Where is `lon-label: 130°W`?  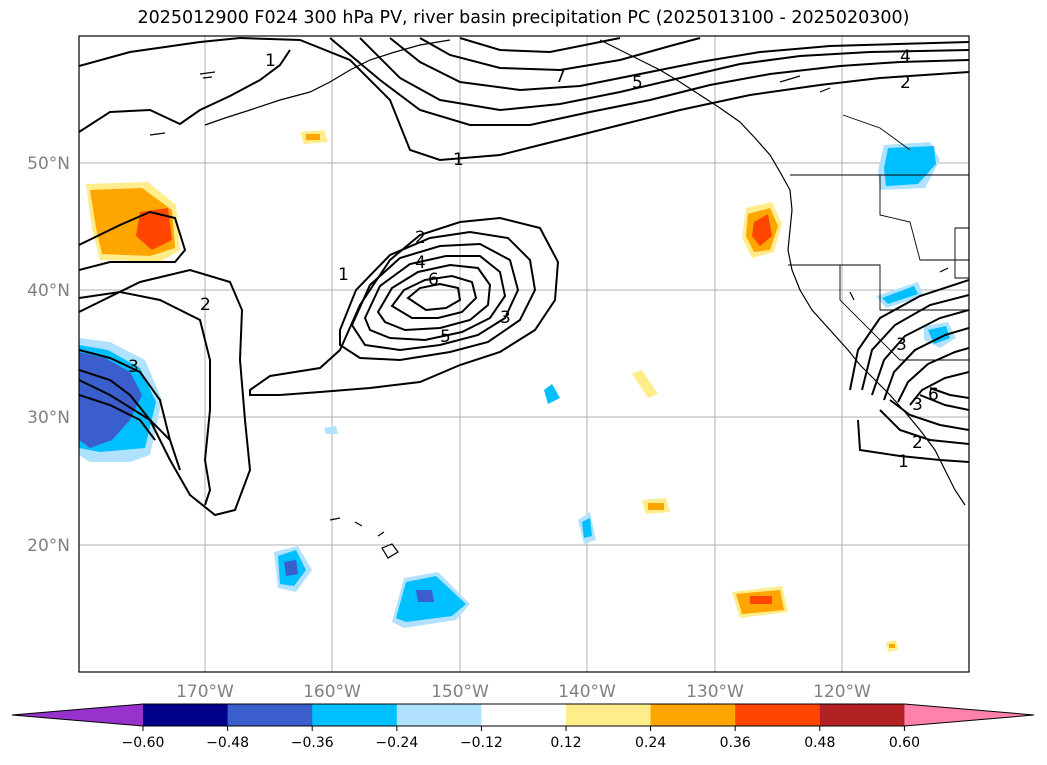 lon-label: 130°W is located at coordinates (715, 692).